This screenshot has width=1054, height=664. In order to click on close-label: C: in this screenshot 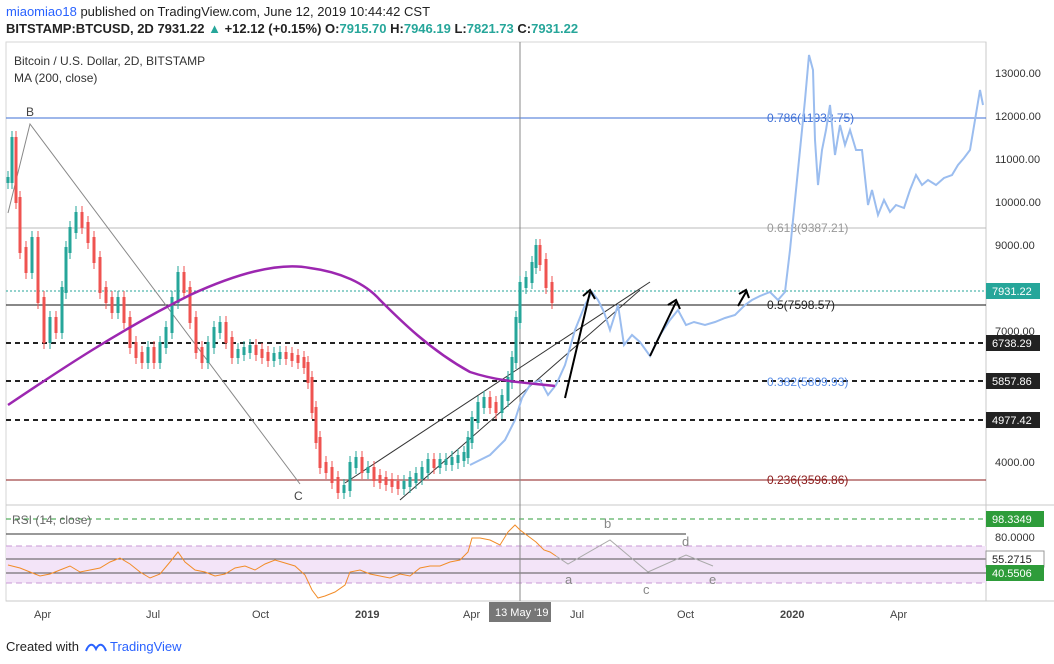, I will do `click(524, 28)`.